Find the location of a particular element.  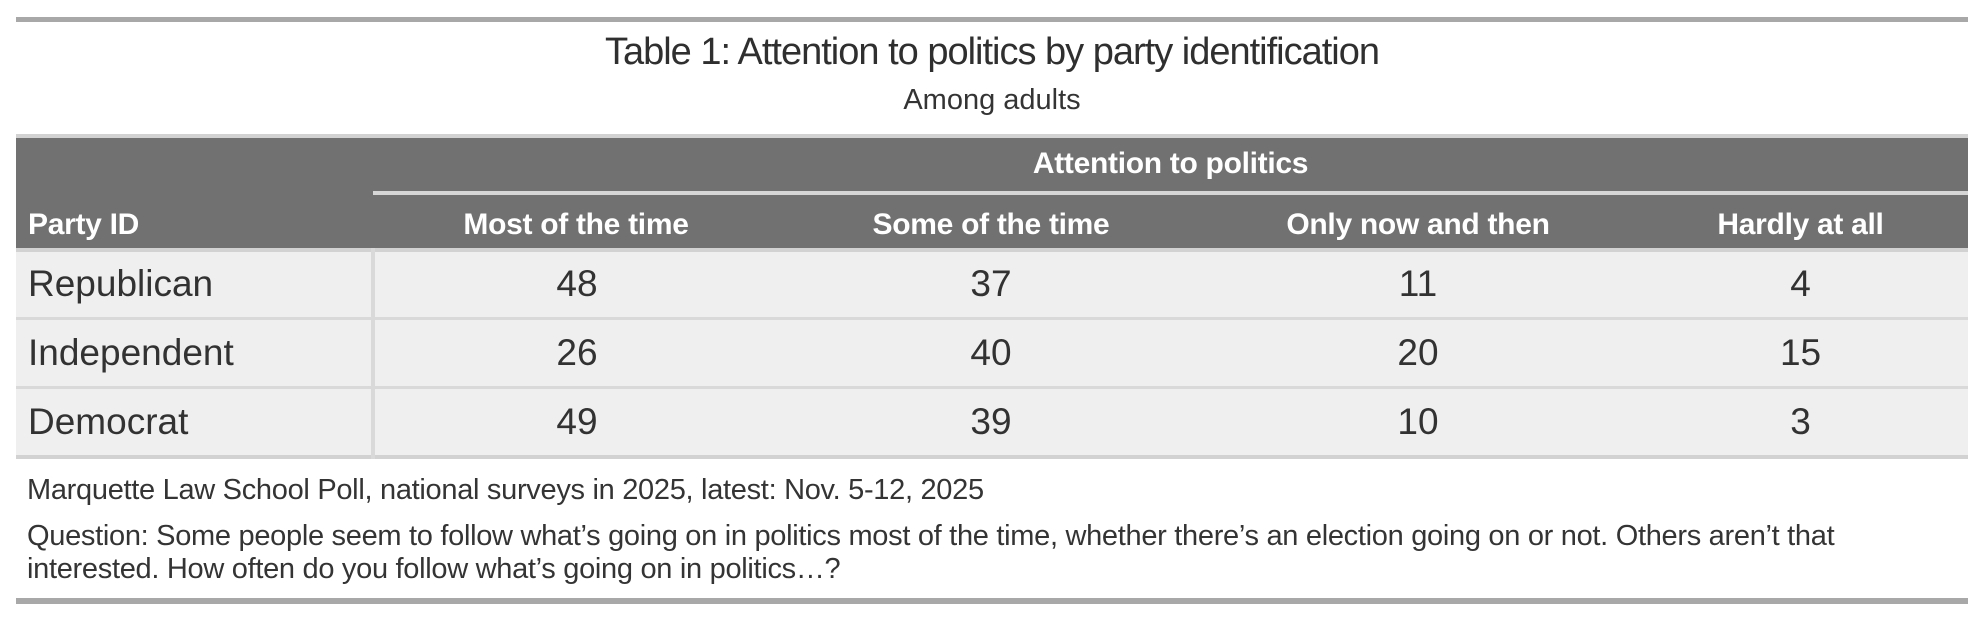

table-row-independent: Independent 26 40 20 15 is located at coordinates (992, 352).